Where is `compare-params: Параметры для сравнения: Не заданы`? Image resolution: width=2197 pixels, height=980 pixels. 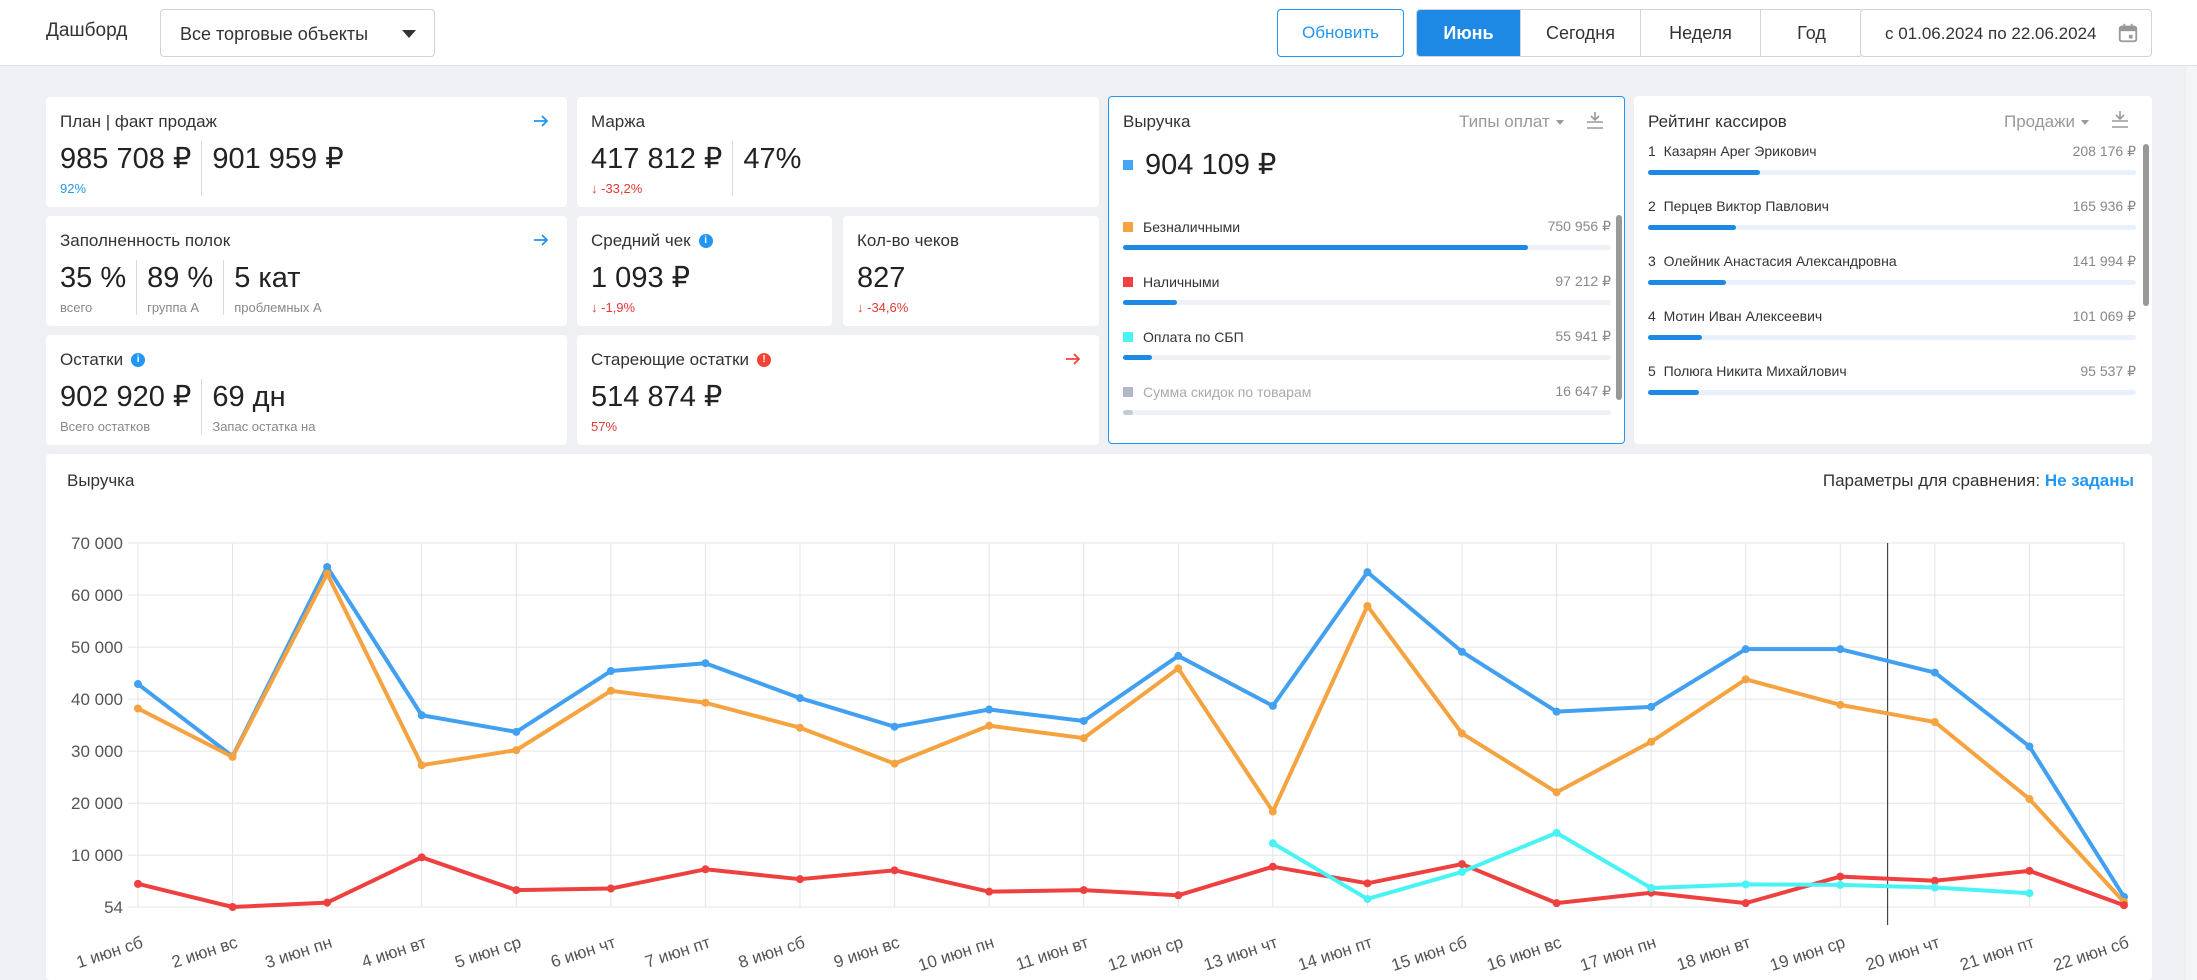
compare-params: Параметры для сравнения: Не заданы is located at coordinates (1978, 480).